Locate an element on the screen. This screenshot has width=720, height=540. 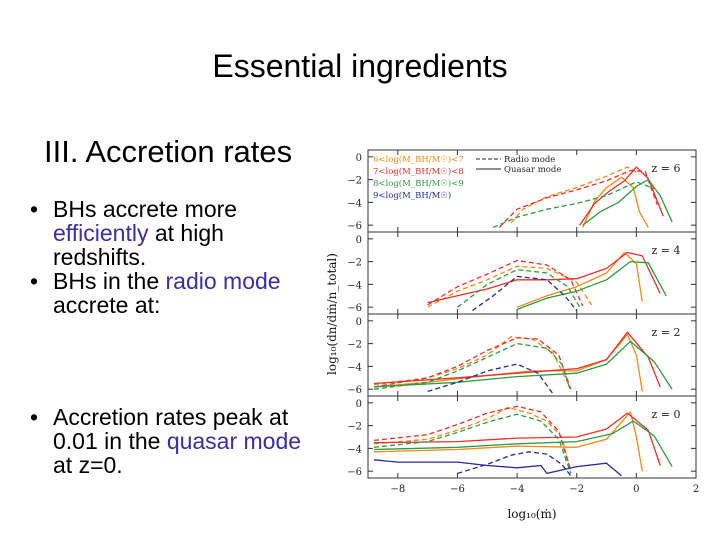
bullet-1-text: BHs accrete more is located at coordinates (145, 209).